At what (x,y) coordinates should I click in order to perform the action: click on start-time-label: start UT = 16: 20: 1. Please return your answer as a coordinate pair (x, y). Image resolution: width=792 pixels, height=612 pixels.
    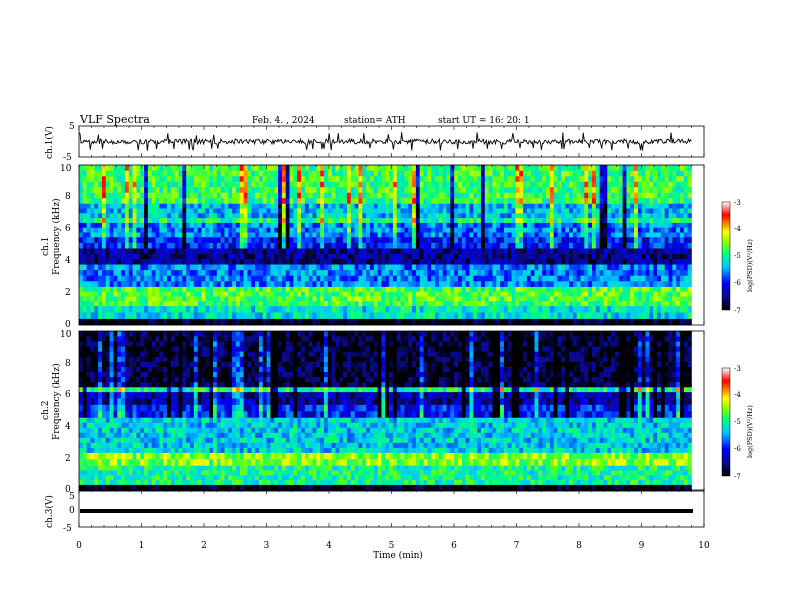
    Looking at the image, I should click on (484, 121).